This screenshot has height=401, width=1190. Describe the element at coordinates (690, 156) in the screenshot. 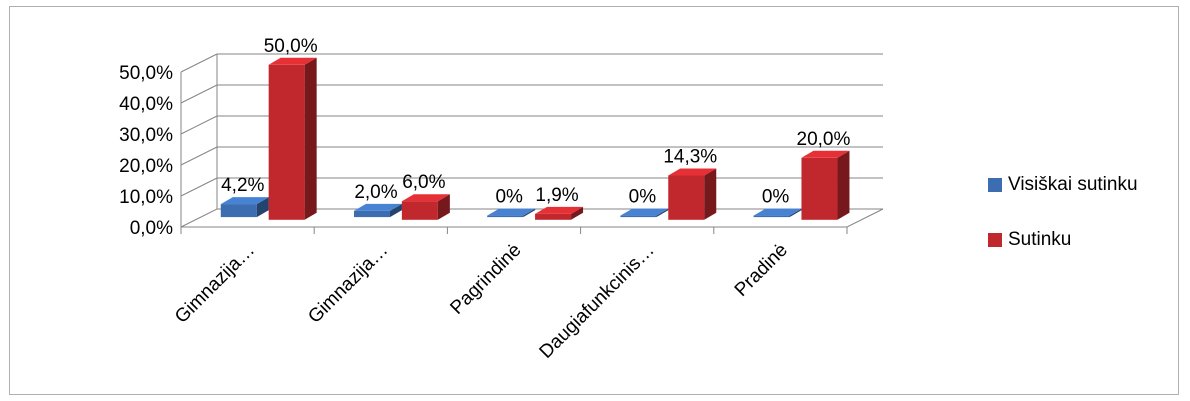

I see `data-label-1-3: 14,3%` at that location.